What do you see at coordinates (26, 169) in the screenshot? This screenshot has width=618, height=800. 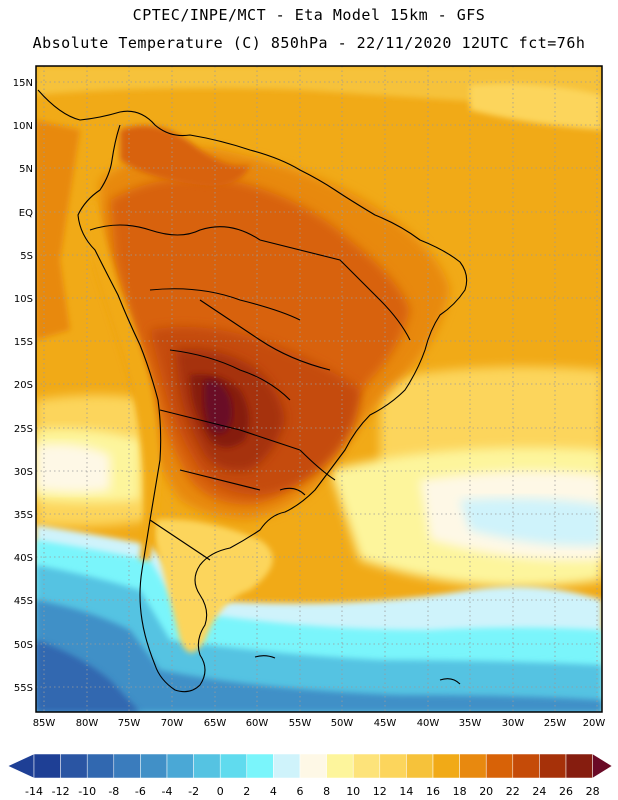 I see `lat-label: 5N` at bounding box center [26, 169].